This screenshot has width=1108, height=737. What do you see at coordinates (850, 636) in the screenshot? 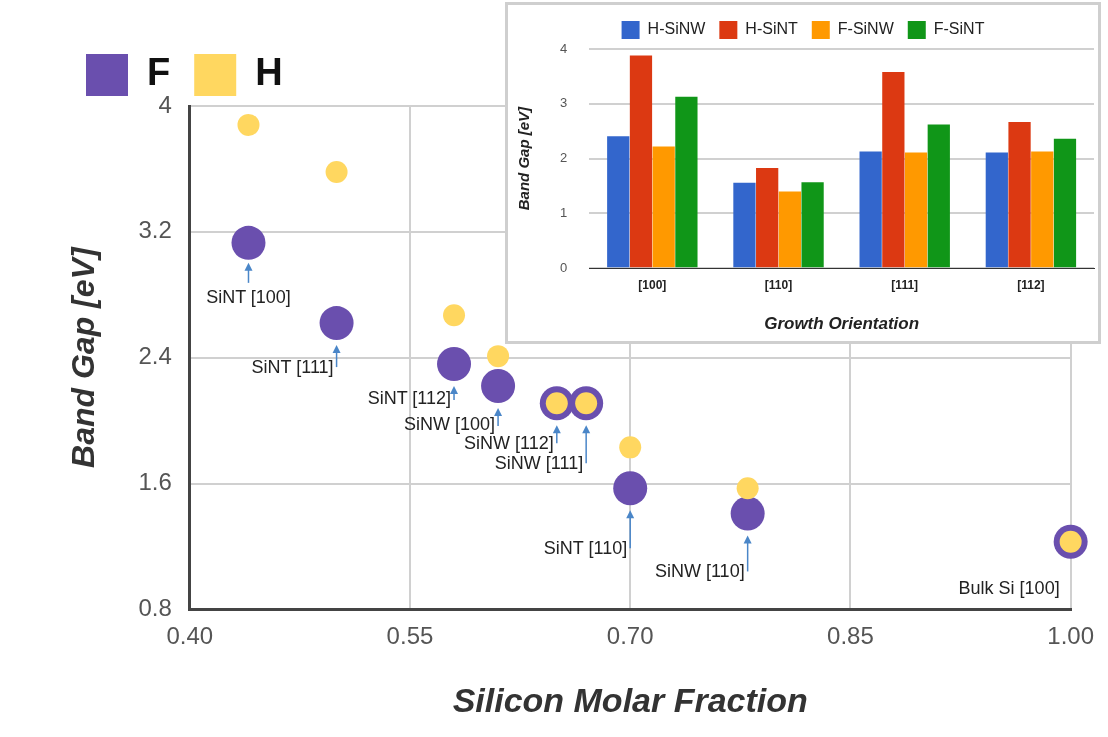
I see `x-tick-label: 0.85` at bounding box center [850, 636].